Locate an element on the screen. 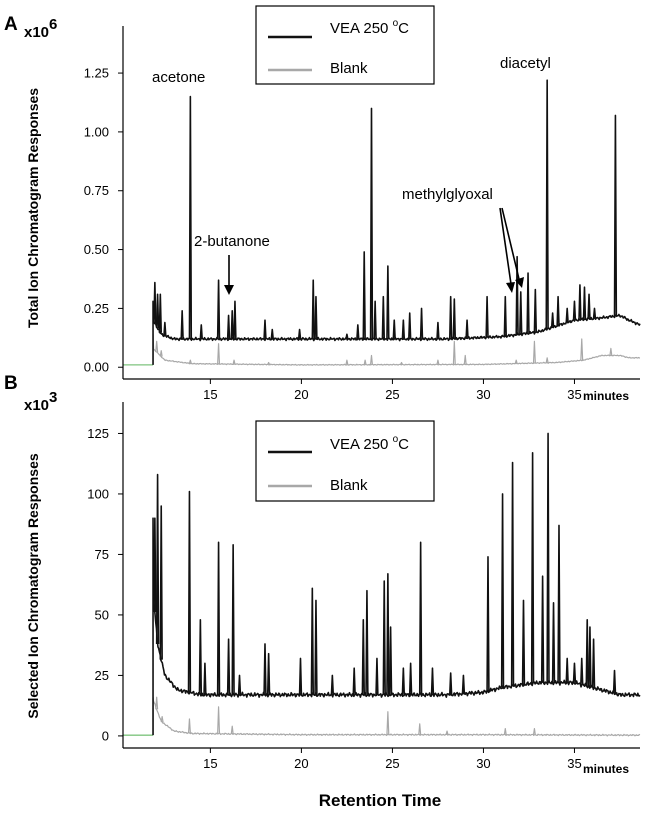 The image size is (661, 814). panel-b-x-tick-label-2: 25 is located at coordinates (392, 763).